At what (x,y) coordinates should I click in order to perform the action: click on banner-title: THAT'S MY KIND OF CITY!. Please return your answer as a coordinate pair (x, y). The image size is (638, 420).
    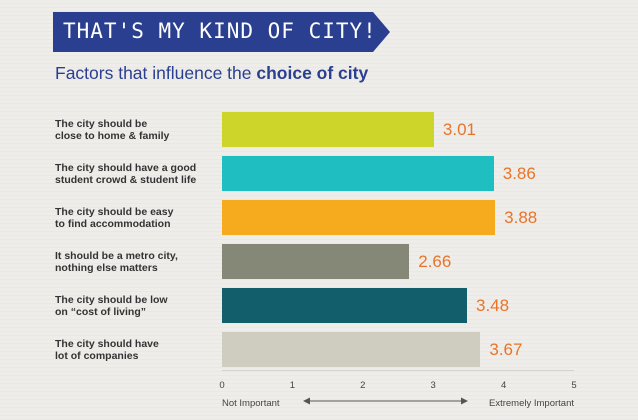
    Looking at the image, I should click on (220, 31).